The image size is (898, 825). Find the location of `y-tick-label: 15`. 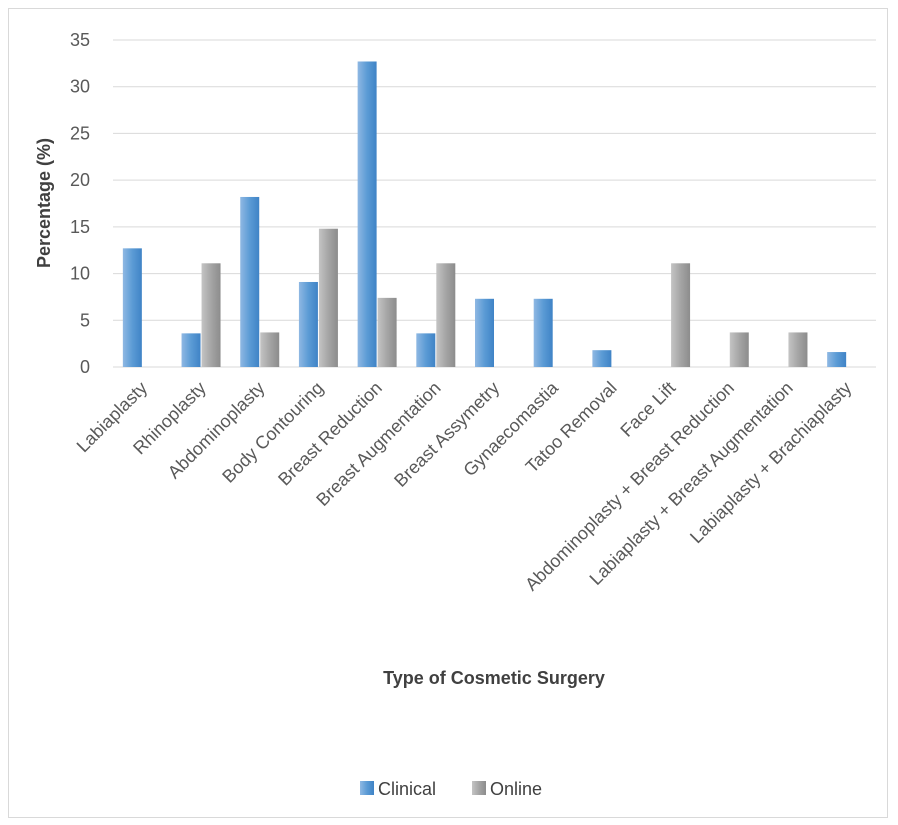

y-tick-label: 15 is located at coordinates (80, 227).